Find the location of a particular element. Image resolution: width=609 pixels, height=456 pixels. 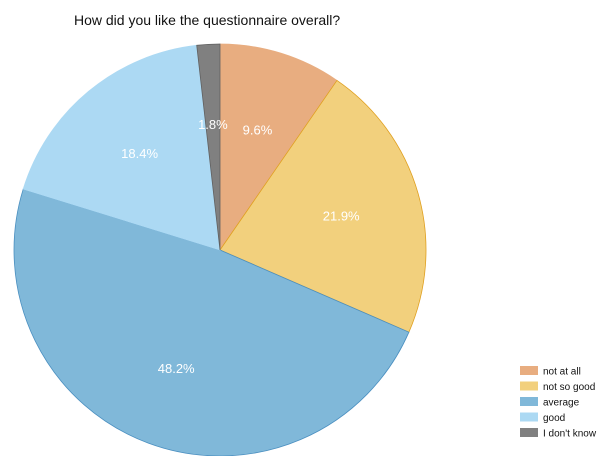

legend-label-not-so-good: not so good is located at coordinates (569, 387).